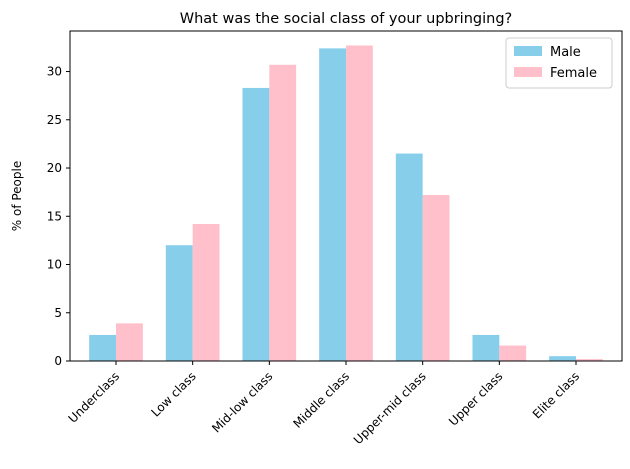 This screenshot has height=469, width=630. I want to click on bar-female-mid-low-class, so click(283, 213).